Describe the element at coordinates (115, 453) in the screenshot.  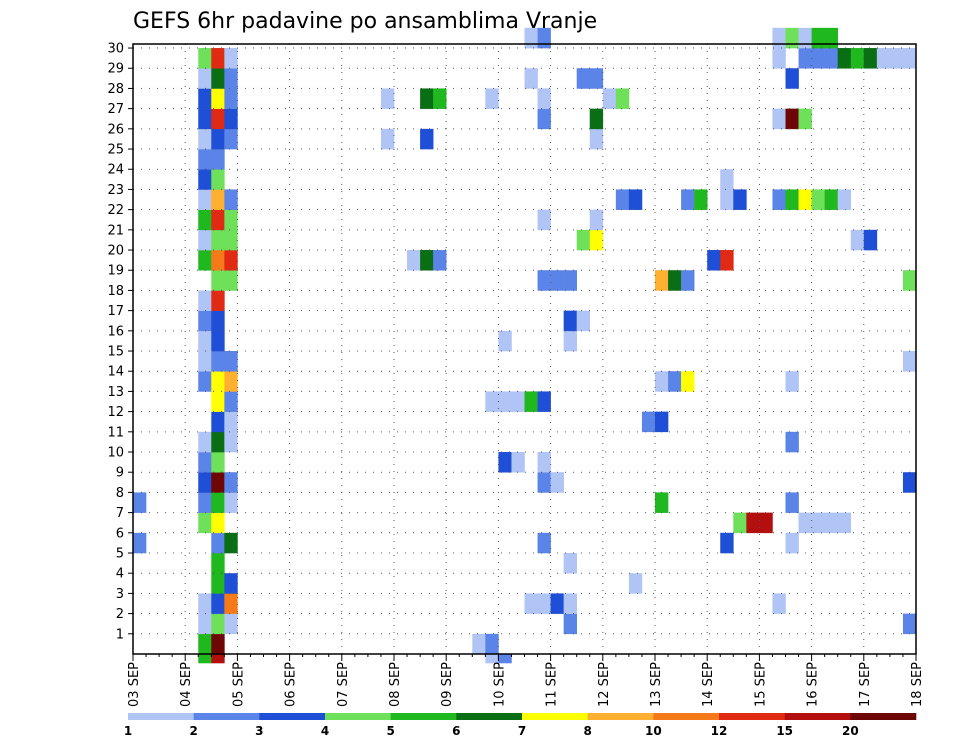
I see `y-tick-label: 10` at that location.